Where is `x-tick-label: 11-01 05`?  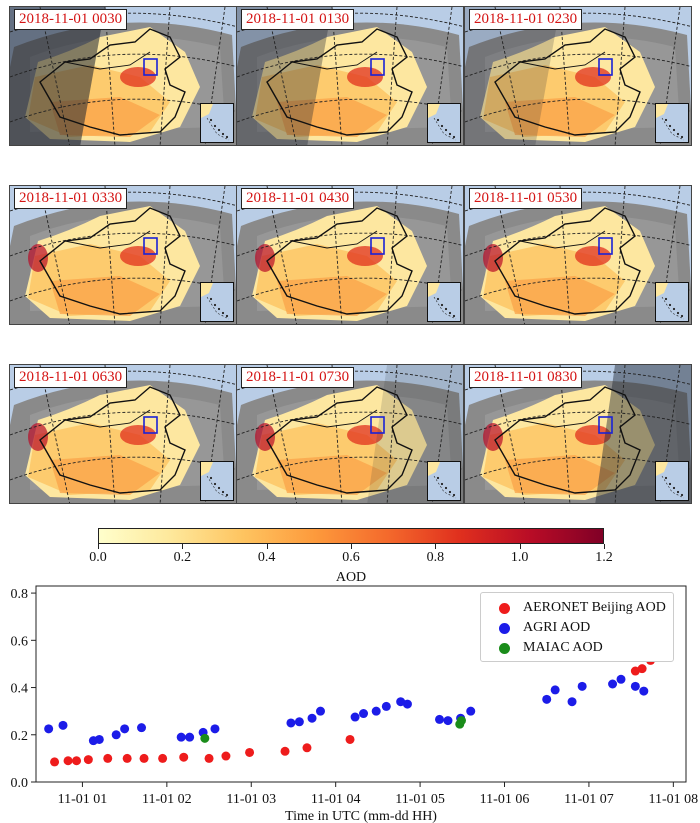 x-tick-label: 11-01 05 is located at coordinates (420, 799).